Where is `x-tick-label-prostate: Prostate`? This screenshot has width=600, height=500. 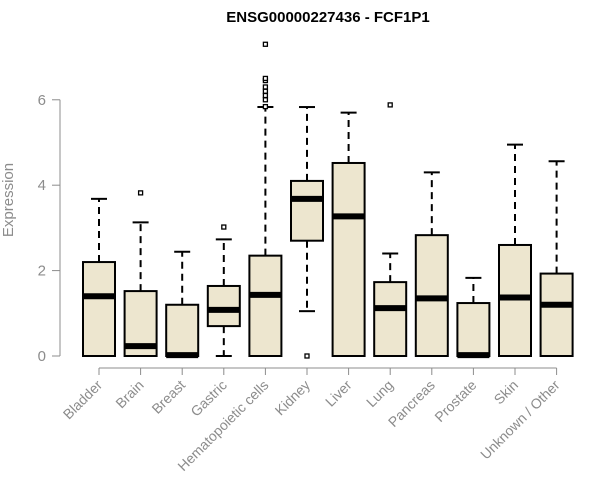
x-tick-label-prostate: Prostate is located at coordinates (455, 401).